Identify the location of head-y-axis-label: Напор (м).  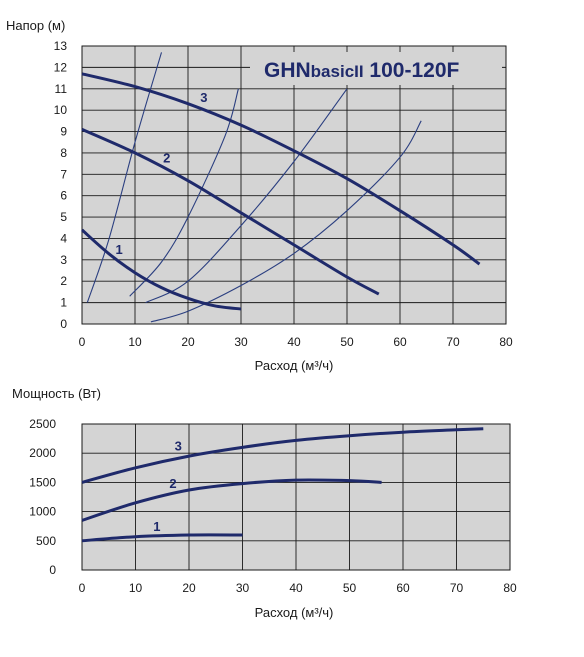
(35, 25).